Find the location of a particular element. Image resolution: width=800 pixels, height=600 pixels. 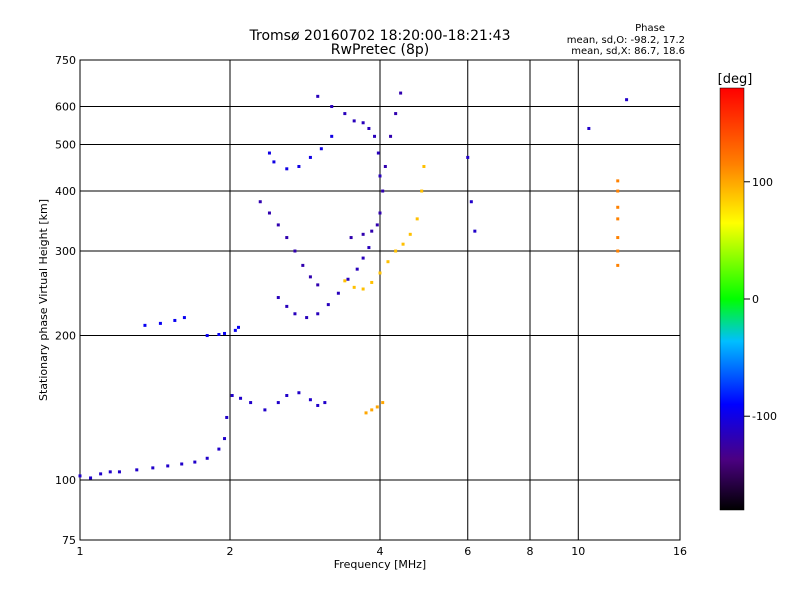

colorbar-unit-label: [deg] is located at coordinates (735, 79).